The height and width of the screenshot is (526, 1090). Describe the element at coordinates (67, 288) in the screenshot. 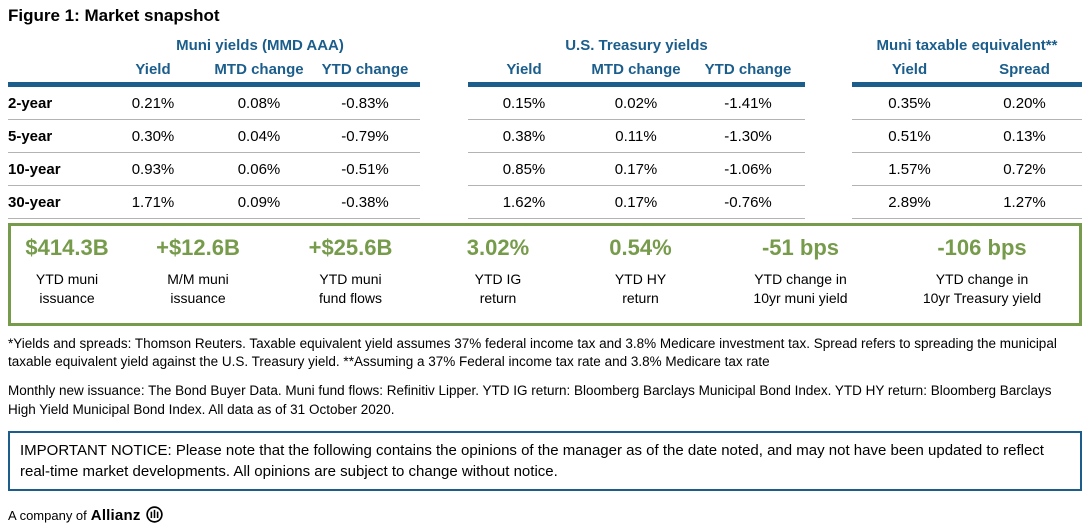

I see `stat-label: YTD muni issuance` at that location.